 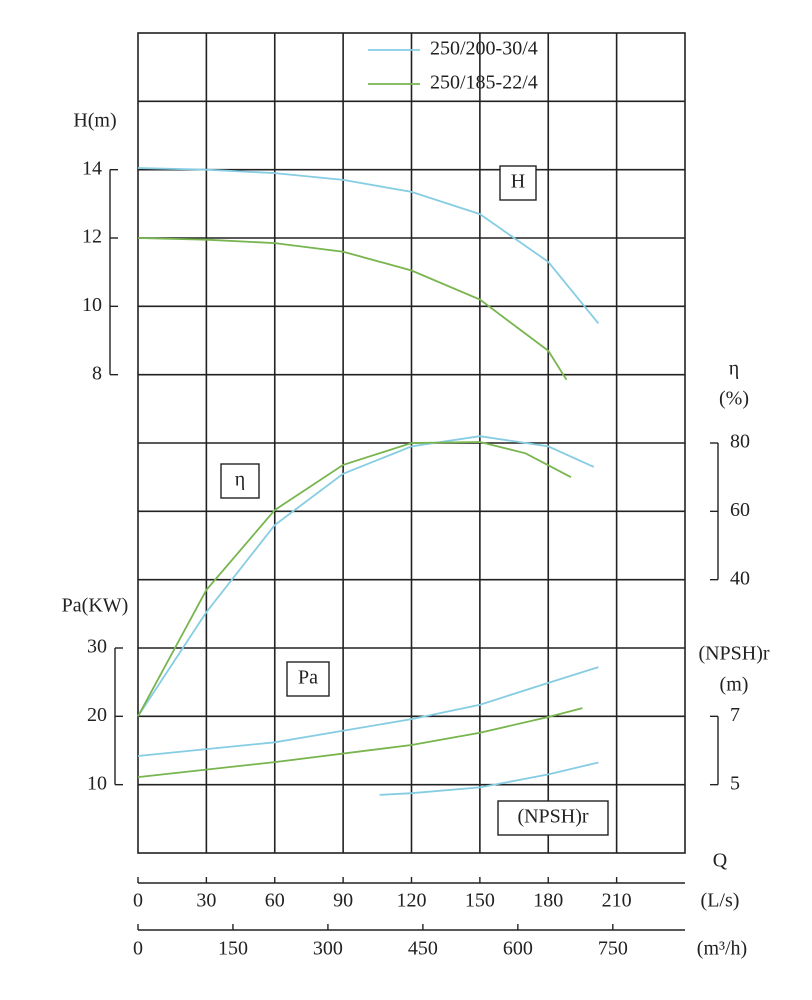 I want to click on y-label: (%), so click(x=734, y=399).